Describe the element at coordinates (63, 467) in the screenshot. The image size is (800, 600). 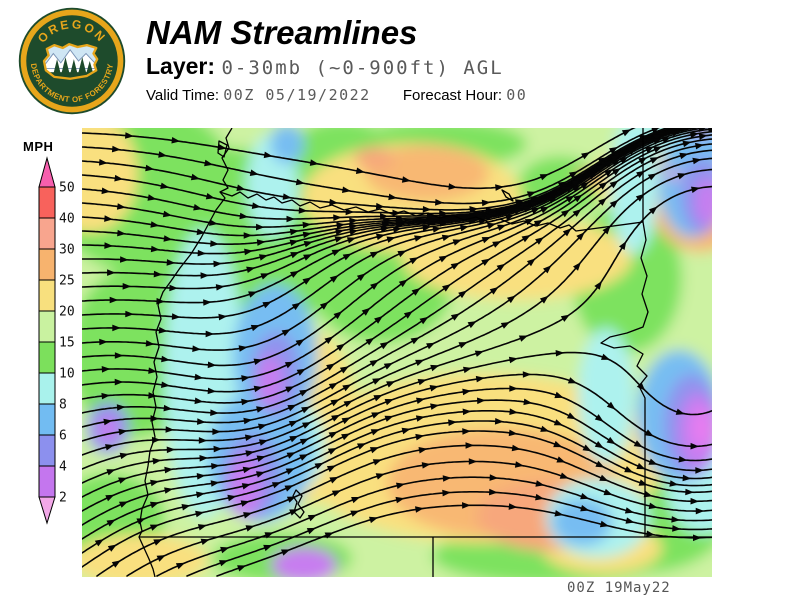
I see `legend-tick-label: 4` at that location.